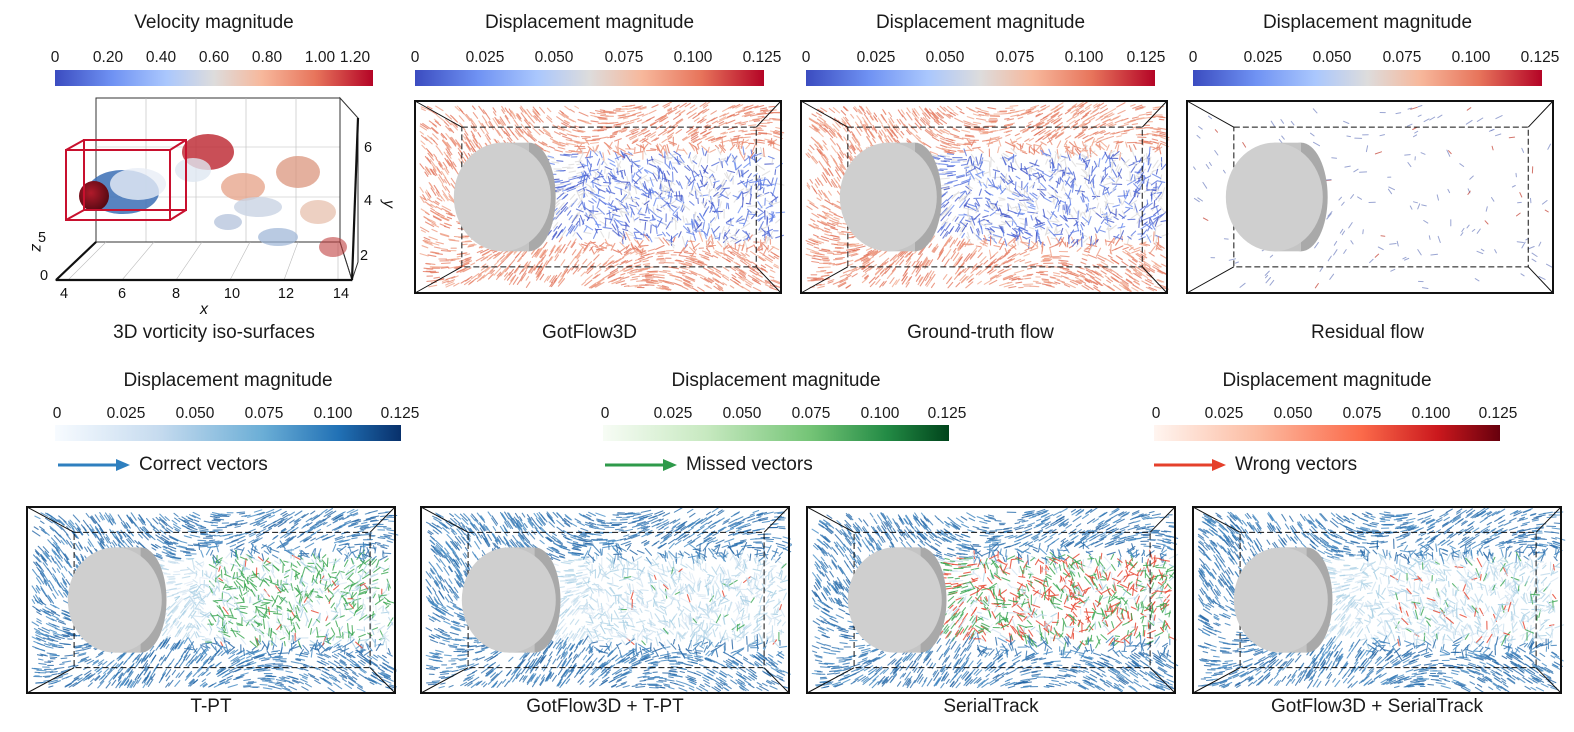 This screenshot has width=1574, height=732. Describe the element at coordinates (320, 57) in the screenshot. I see `tick-label: 1.00` at that location.